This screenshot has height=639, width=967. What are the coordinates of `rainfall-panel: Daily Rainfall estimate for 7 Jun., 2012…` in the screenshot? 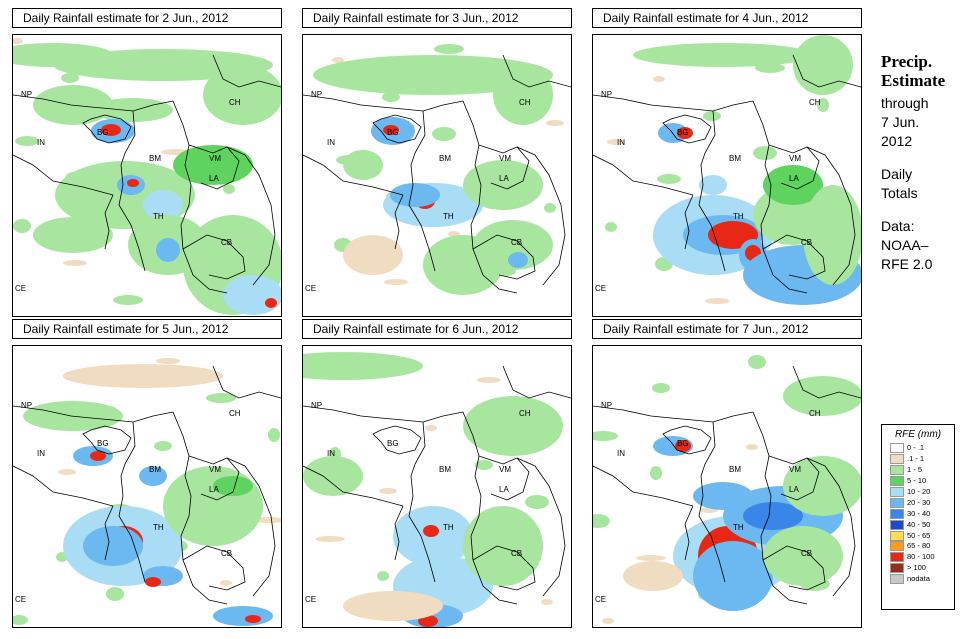 It's located at (727, 473).